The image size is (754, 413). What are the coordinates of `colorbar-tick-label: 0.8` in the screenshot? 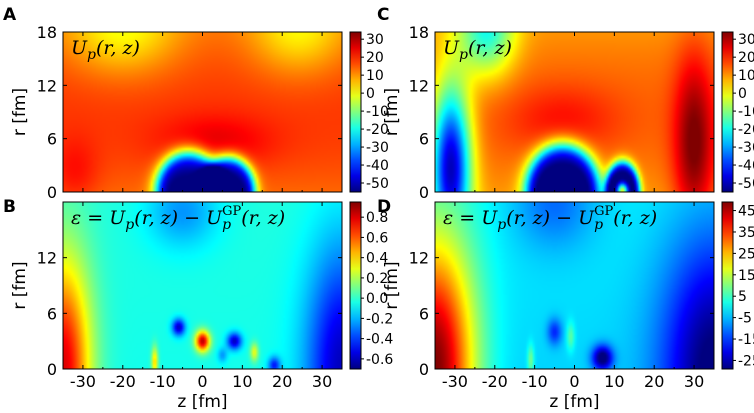 It's located at (377, 218).